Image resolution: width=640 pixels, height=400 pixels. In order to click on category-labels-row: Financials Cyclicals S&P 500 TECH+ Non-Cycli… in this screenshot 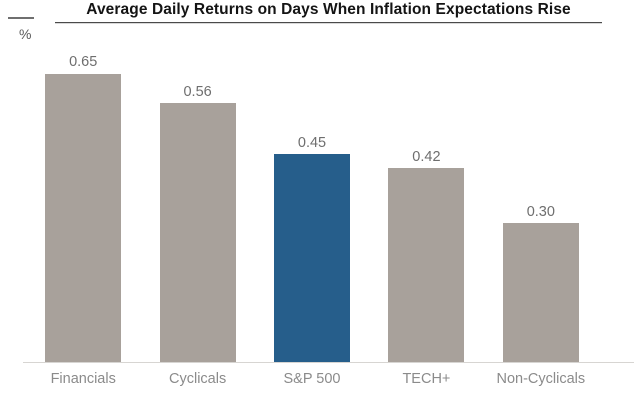, I will do `click(312, 375)`.